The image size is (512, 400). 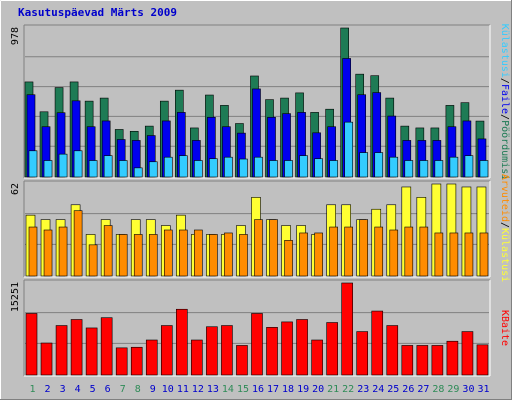 I want to click on x-tick-label: 4, so click(x=78, y=389).